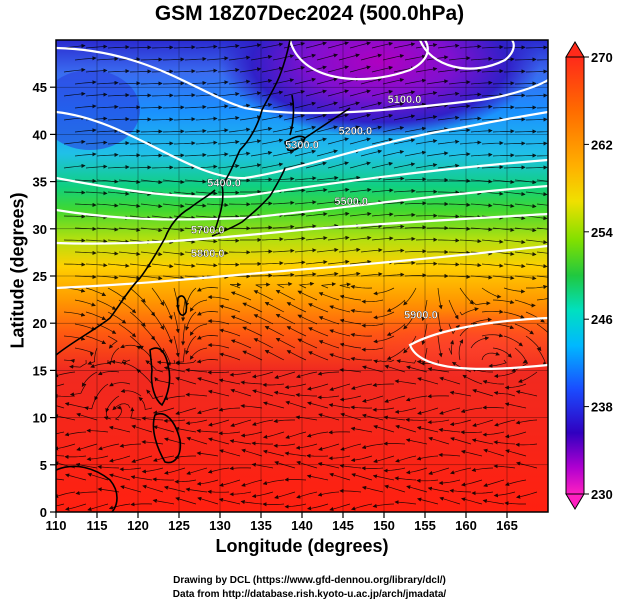 The image size is (619, 605). What do you see at coordinates (43, 465) in the screenshot?
I see `y-tick-label: 5` at bounding box center [43, 465].